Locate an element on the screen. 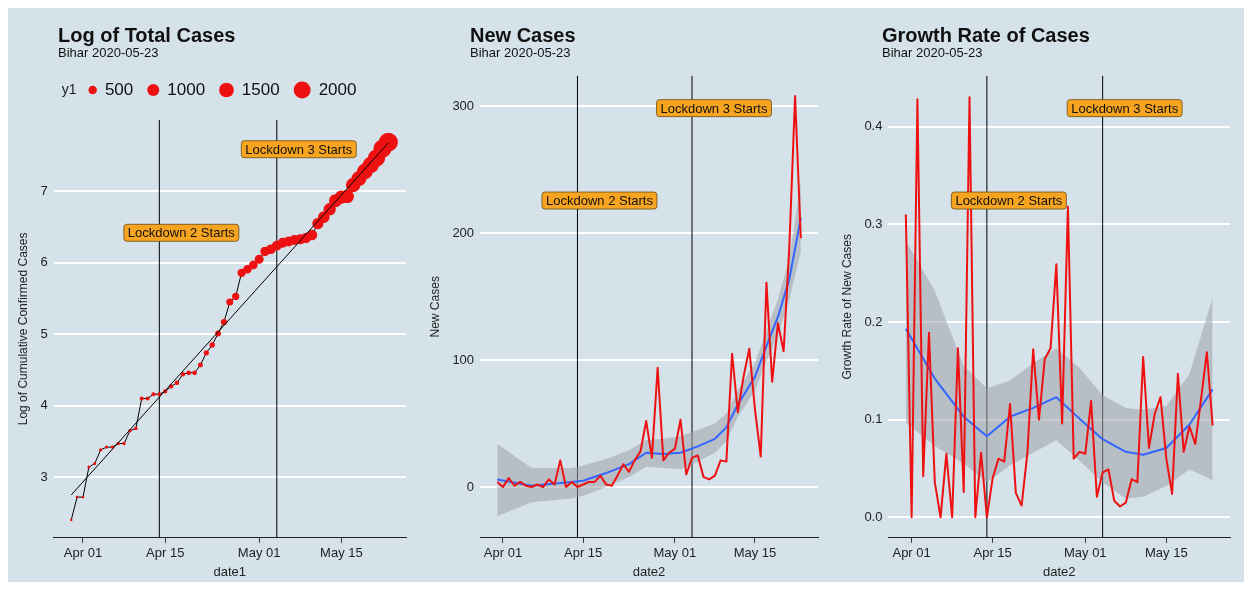 This screenshot has width=1252, height=590. y-tick-label: 0 is located at coordinates (470, 486).